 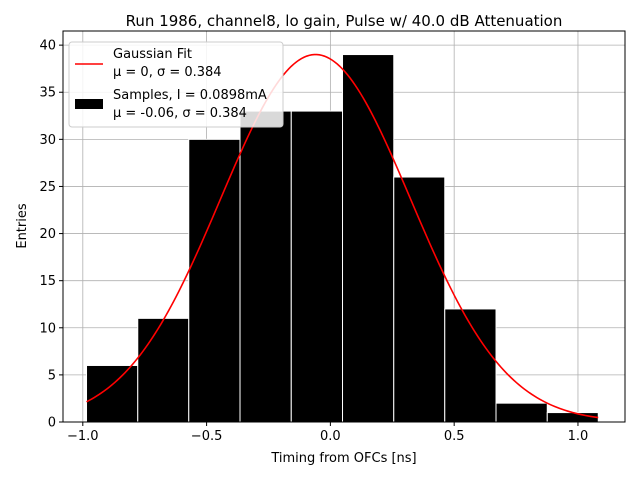 What do you see at coordinates (47, 234) in the screenshot?
I see `y-tick-label: 20` at bounding box center [47, 234].